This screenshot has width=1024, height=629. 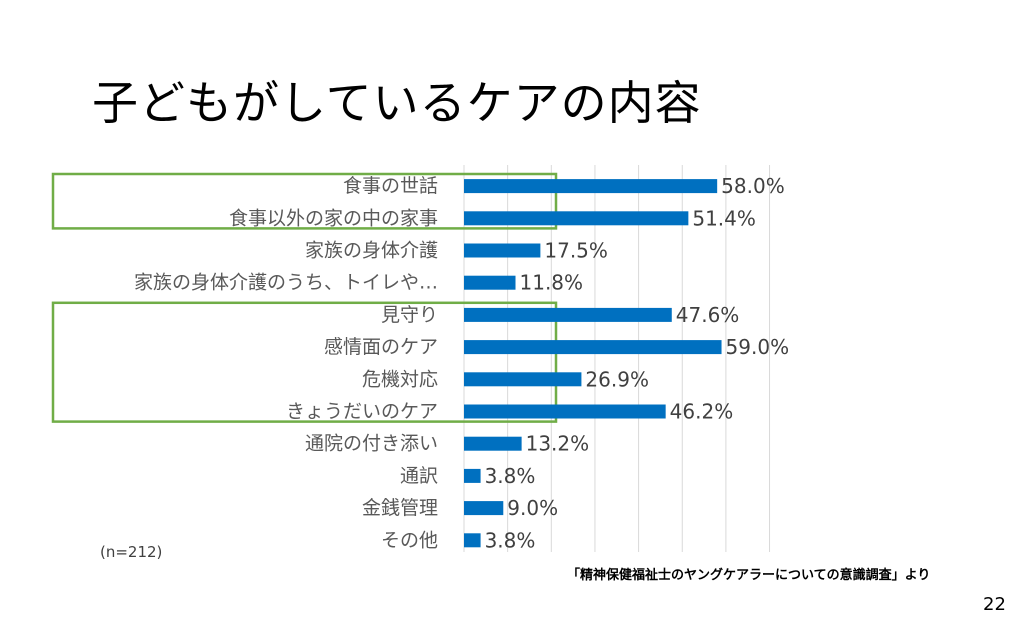 What do you see at coordinates (400, 379) in the screenshot?
I see `category-label: 危機対応` at bounding box center [400, 379].